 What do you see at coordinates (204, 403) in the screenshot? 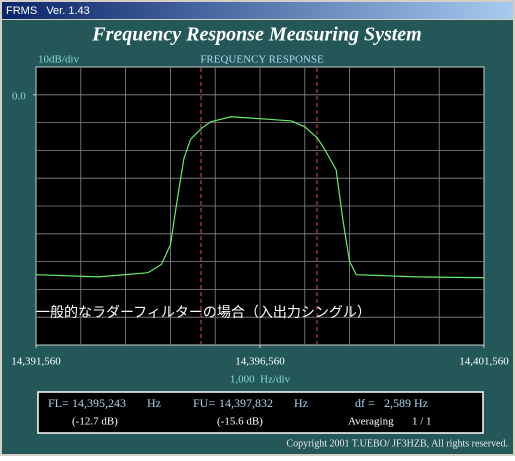
I see `fu-prefix: FU=` at bounding box center [204, 403].